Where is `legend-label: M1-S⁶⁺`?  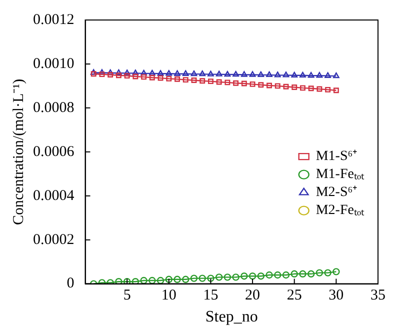 legend-label: M1-S⁶⁺ is located at coordinates (337, 156).